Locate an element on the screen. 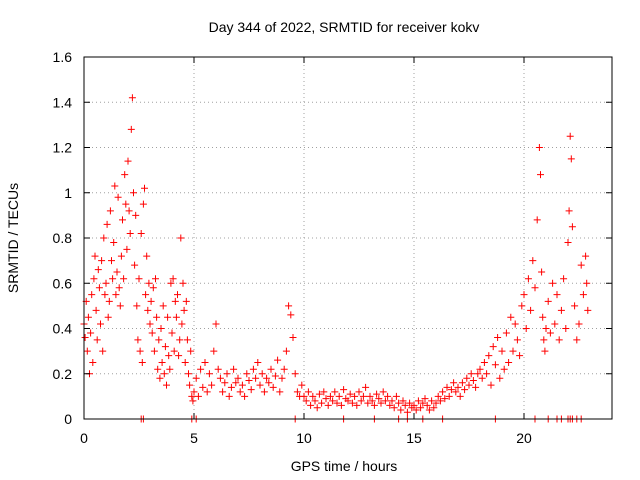  x-tick-label: 5 is located at coordinates (194, 438).